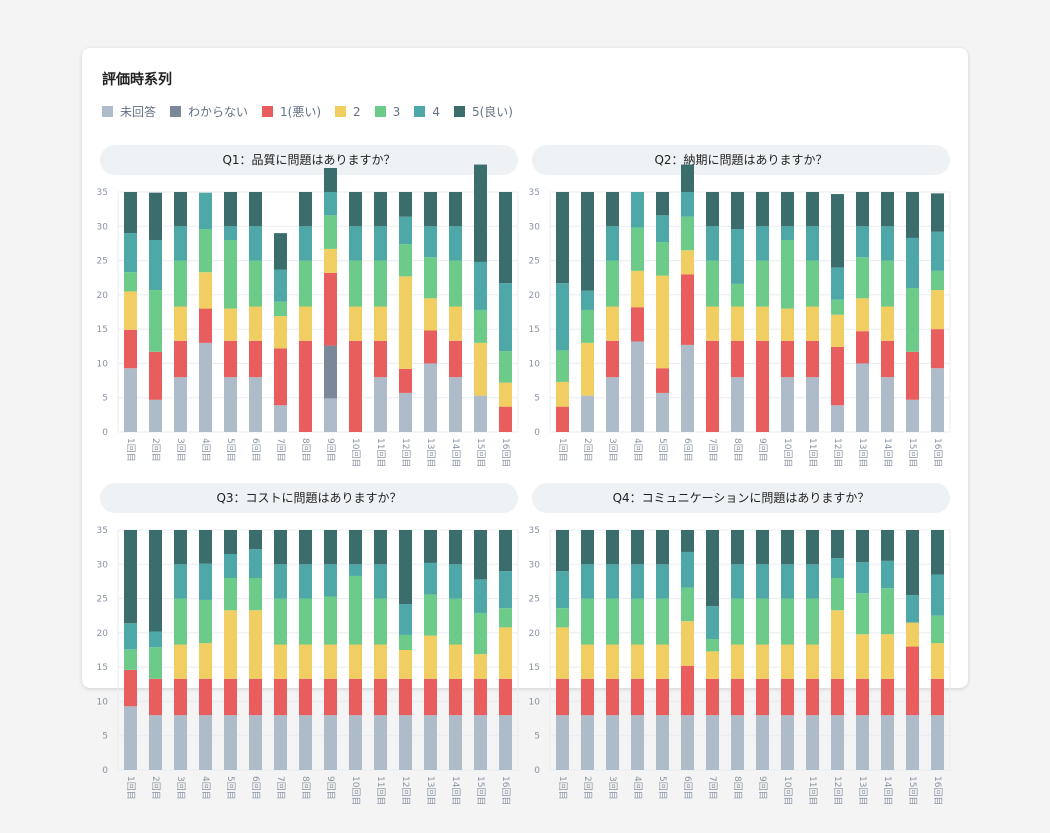 The image size is (1050, 833). What do you see at coordinates (483, 111) in the screenshot?
I see `legend-item: 5(良い)` at bounding box center [483, 111].